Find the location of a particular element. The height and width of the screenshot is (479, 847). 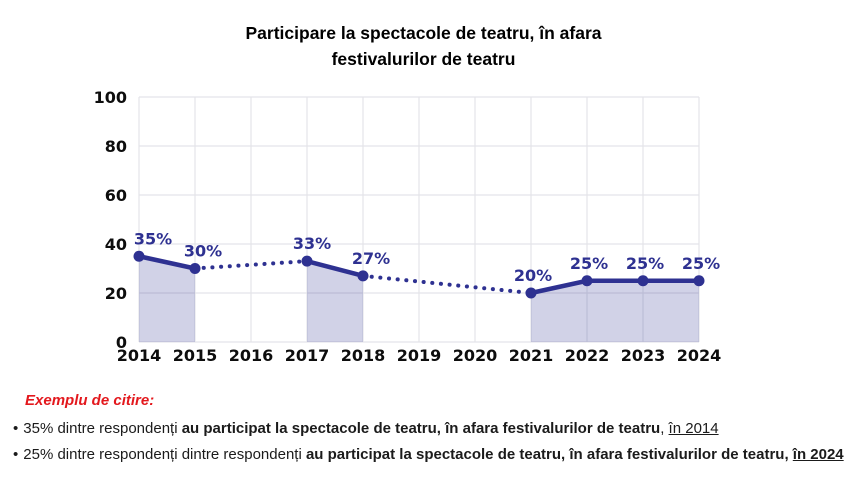

data-point-2022 is located at coordinates (587, 281).